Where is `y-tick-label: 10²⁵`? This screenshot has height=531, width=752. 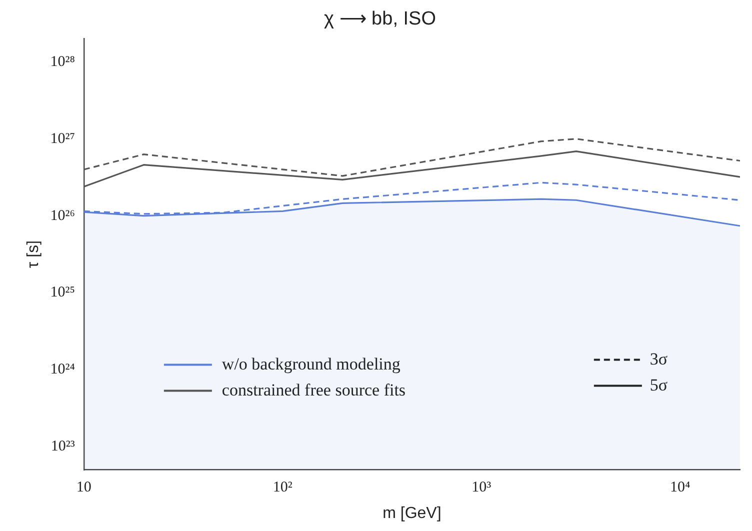 y-tick-label: 10²⁵ is located at coordinates (62, 292).